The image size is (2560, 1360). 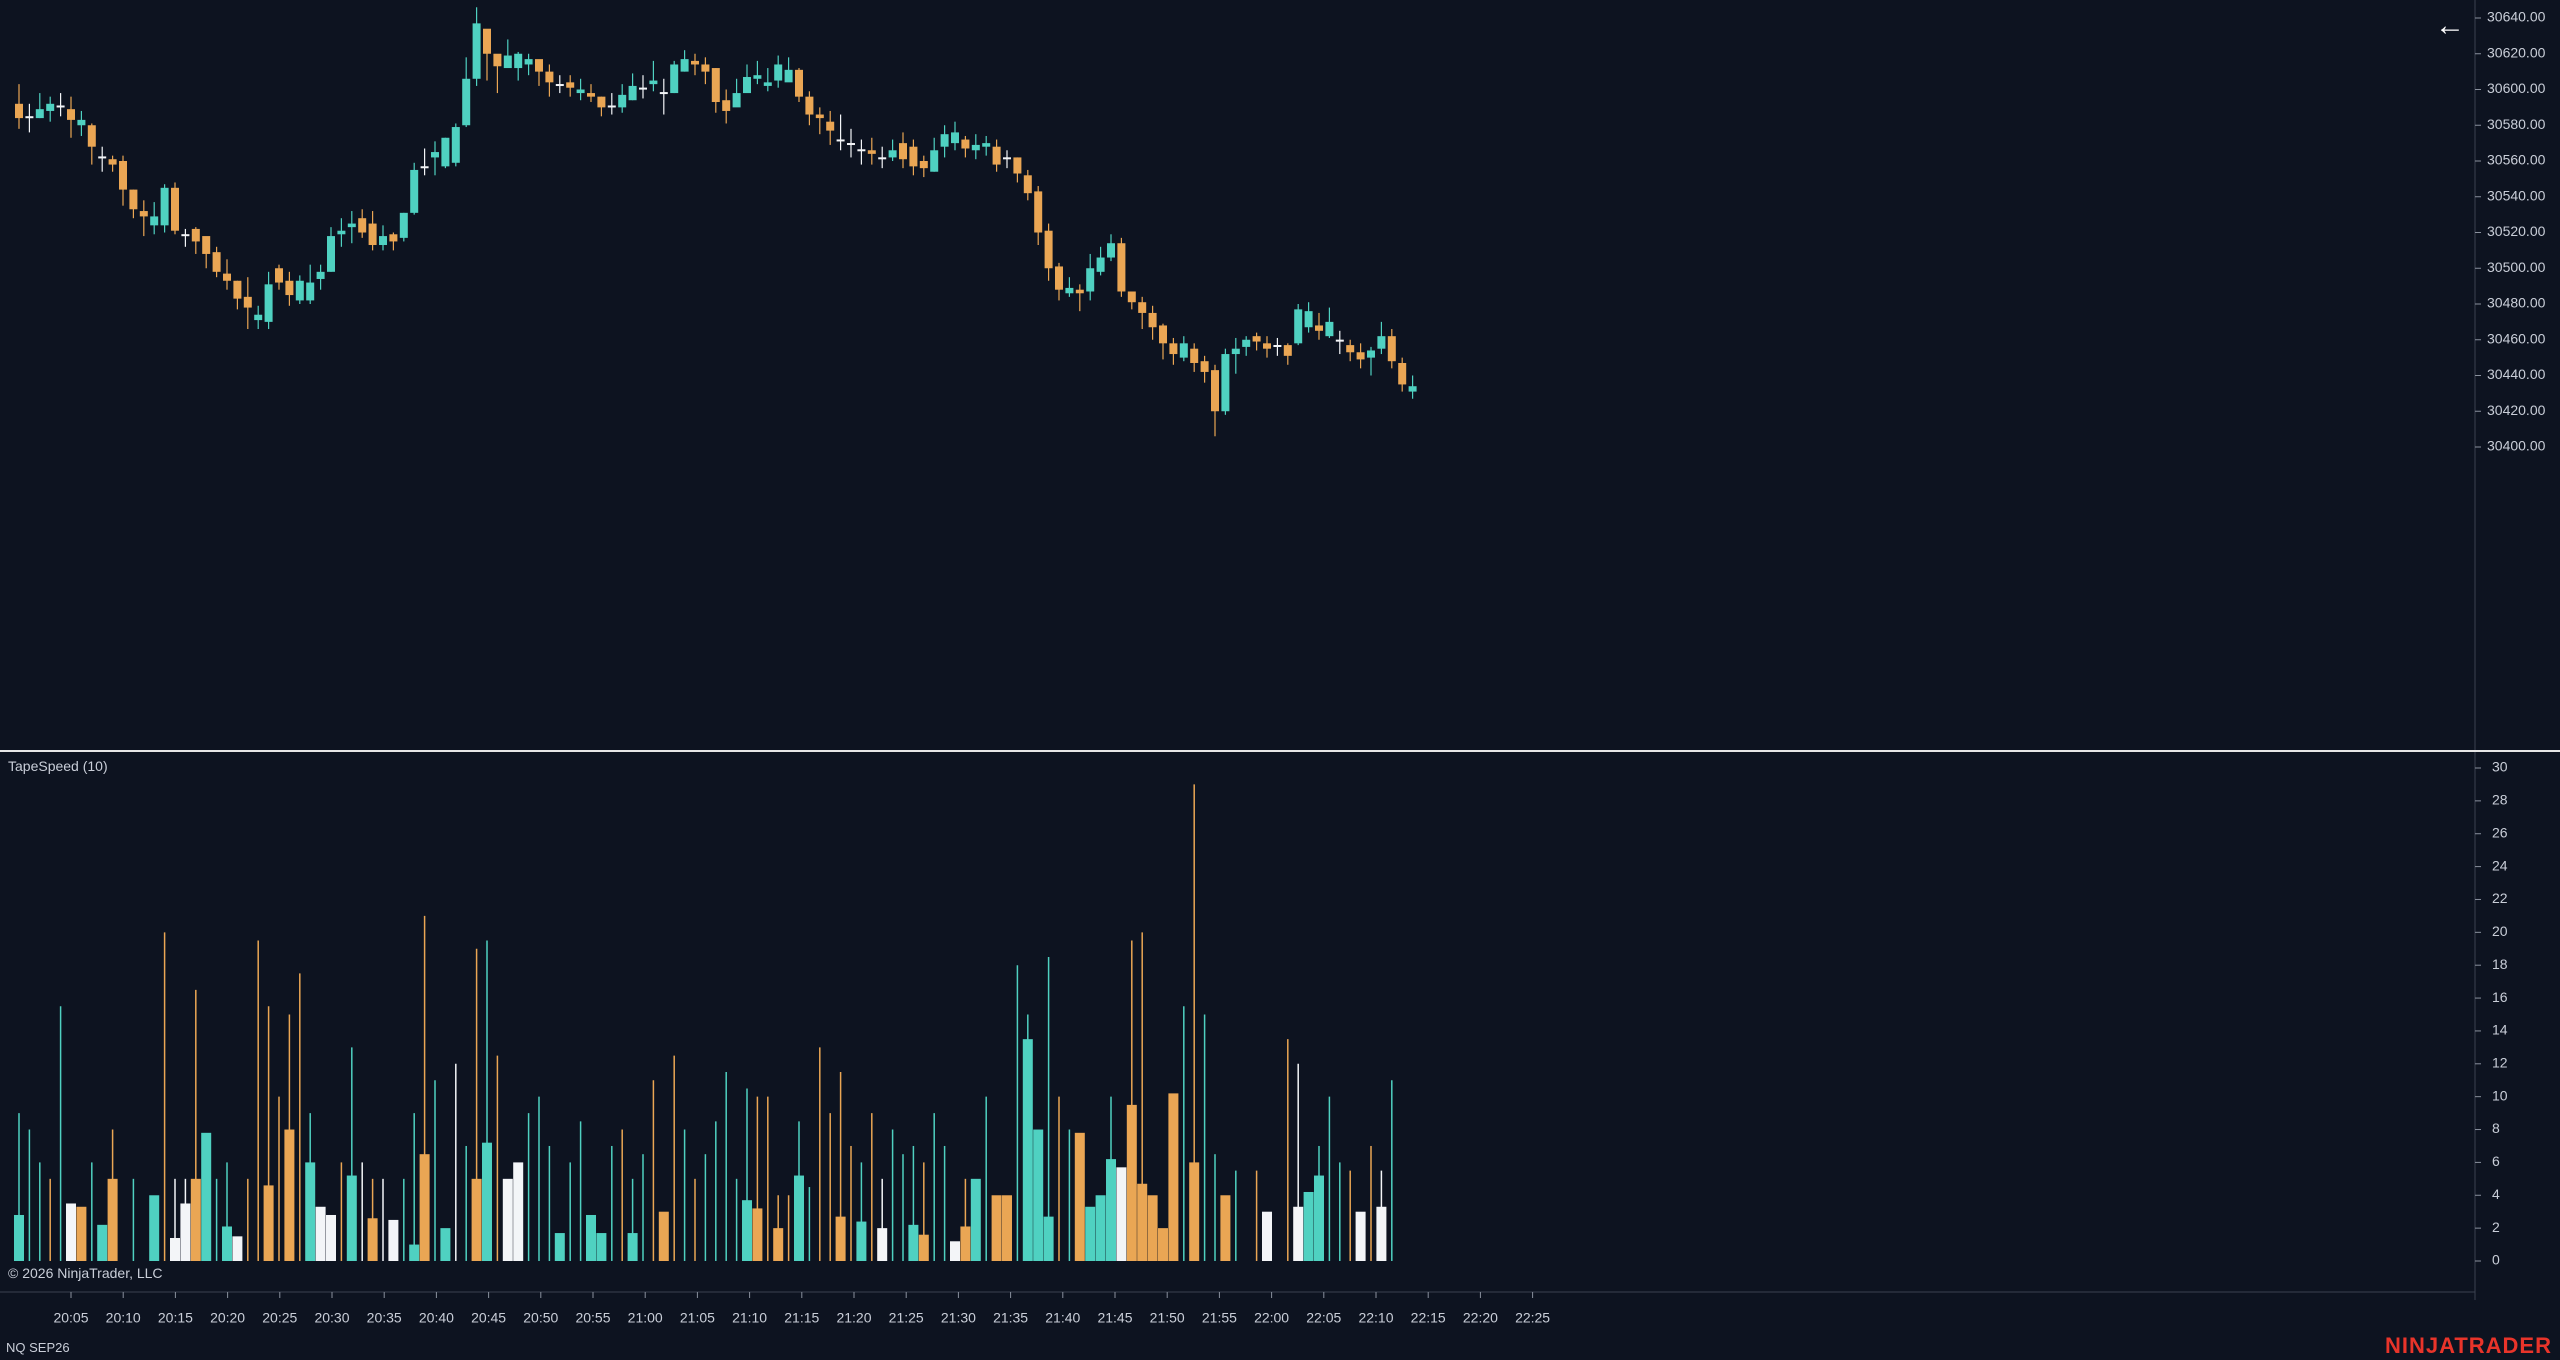 What do you see at coordinates (2496, 1194) in the screenshot?
I see `tapespeed-tick-label: 4` at bounding box center [2496, 1194].